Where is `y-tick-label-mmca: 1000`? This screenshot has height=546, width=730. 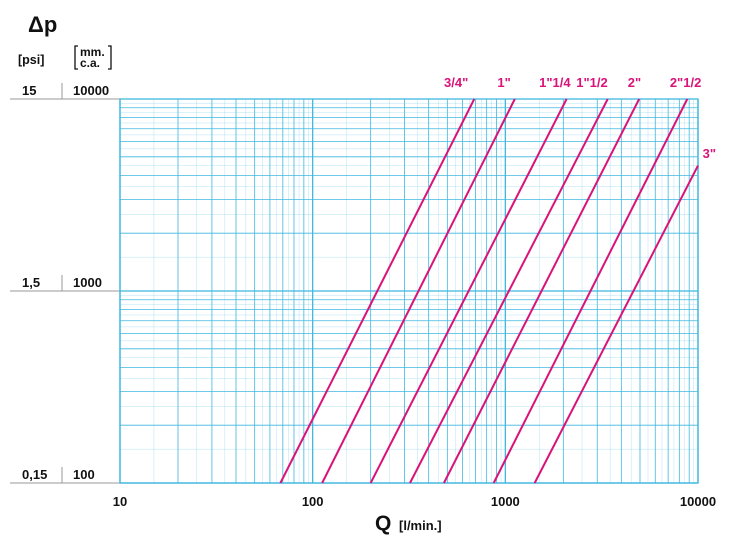 y-tick-label-mmca: 1000 is located at coordinates (87, 282).